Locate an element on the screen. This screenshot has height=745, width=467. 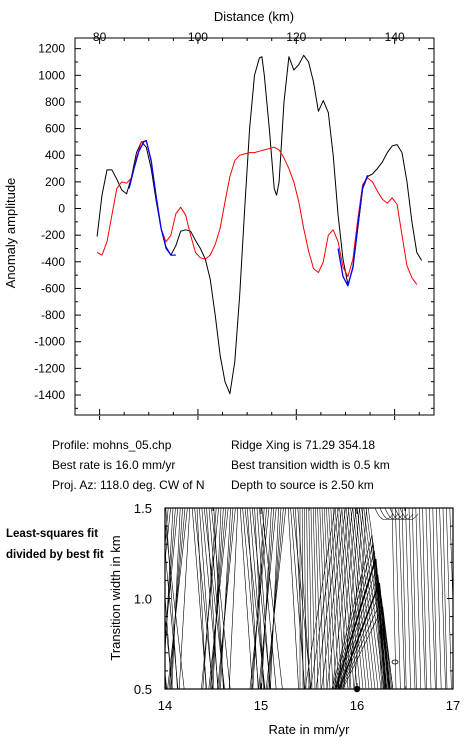
profile-y-tick-label: -800 is located at coordinates (53, 315).